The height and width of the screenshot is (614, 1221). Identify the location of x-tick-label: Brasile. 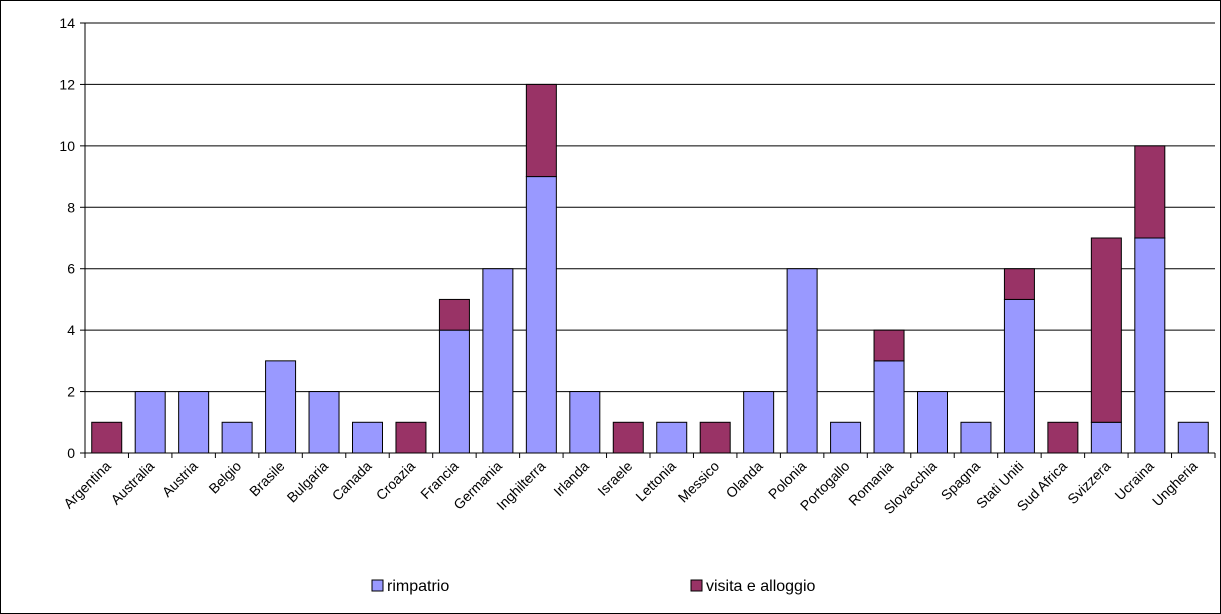
(267, 479).